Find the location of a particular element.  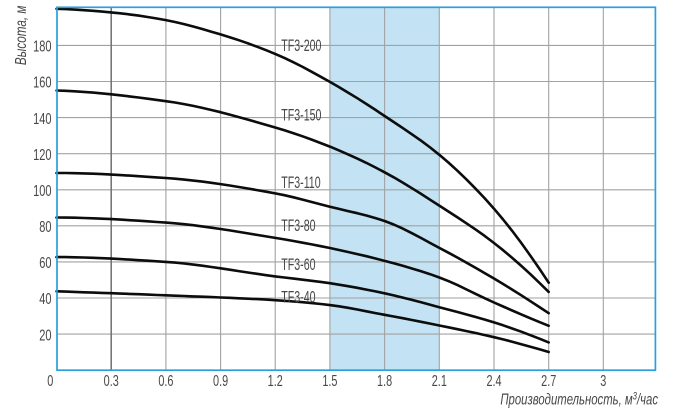

svg-text: 2.4 is located at coordinates (493, 381).